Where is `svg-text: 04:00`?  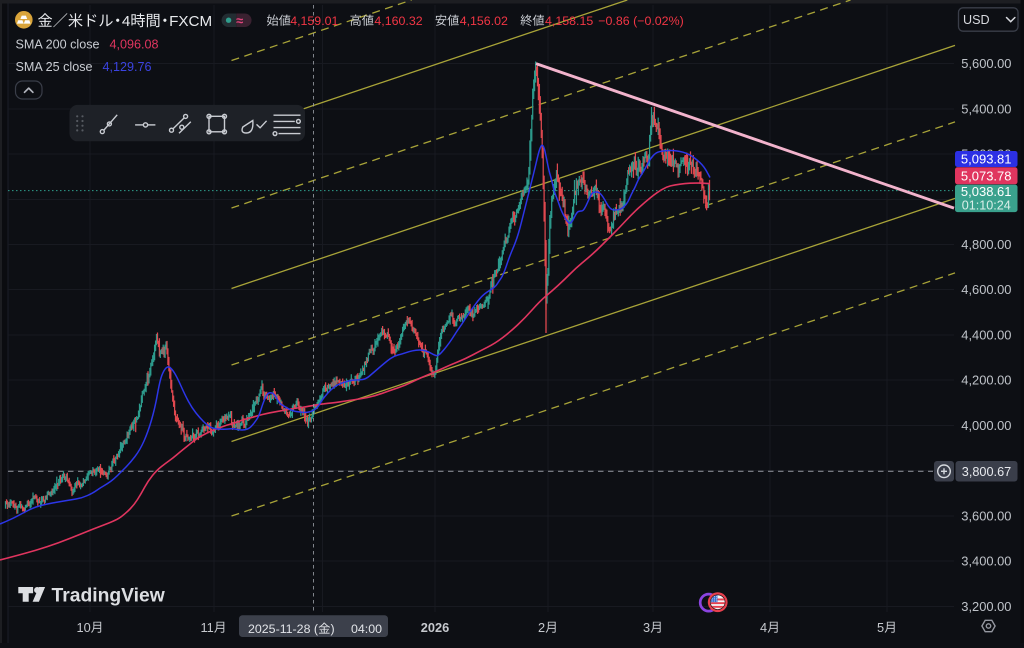 svg-text: 04:00 is located at coordinates (366, 629).